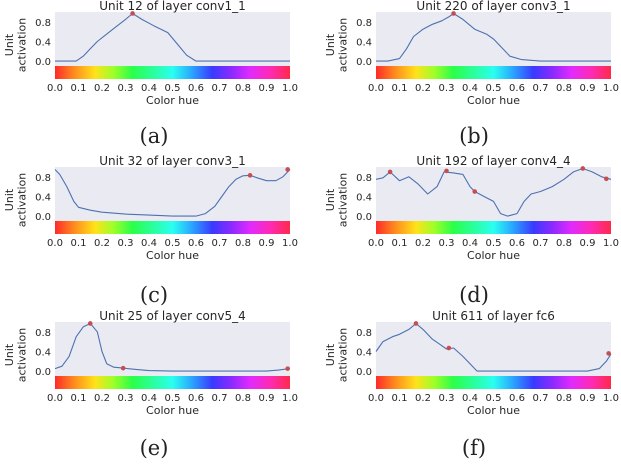  Describe the element at coordinates (493, 316) in the screenshot. I see `chart-title: Unit 611 of layer fc6` at that location.